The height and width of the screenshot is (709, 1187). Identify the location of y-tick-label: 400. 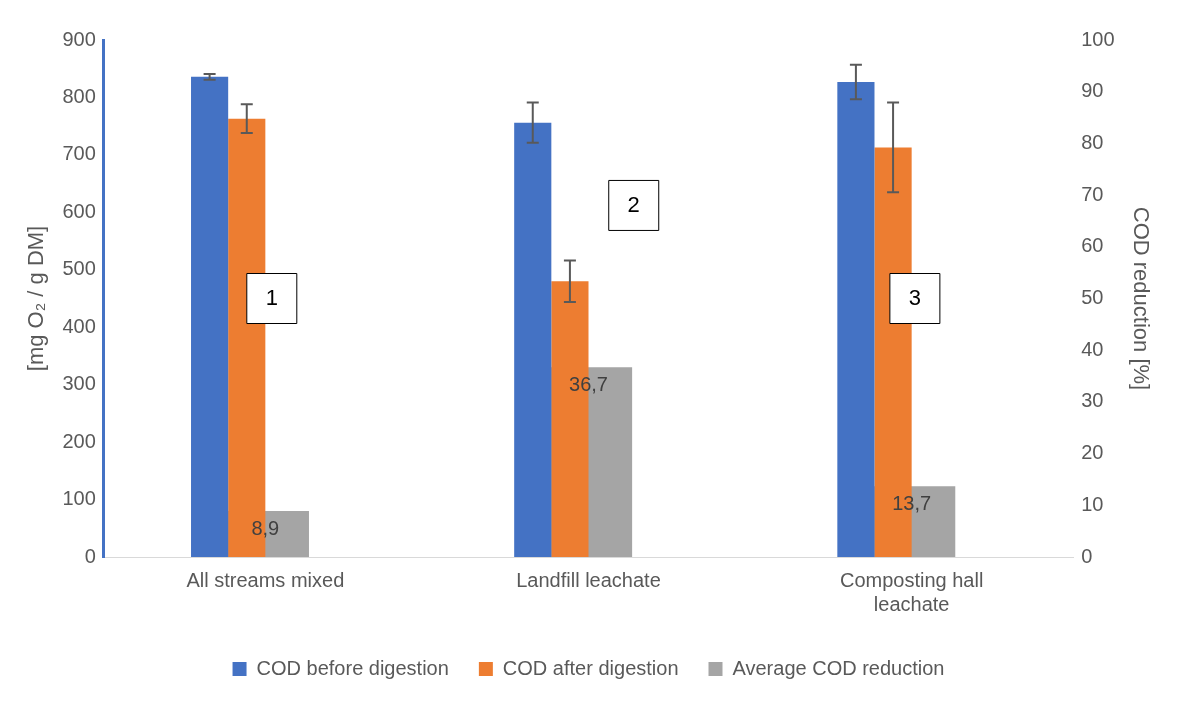
(79, 325).